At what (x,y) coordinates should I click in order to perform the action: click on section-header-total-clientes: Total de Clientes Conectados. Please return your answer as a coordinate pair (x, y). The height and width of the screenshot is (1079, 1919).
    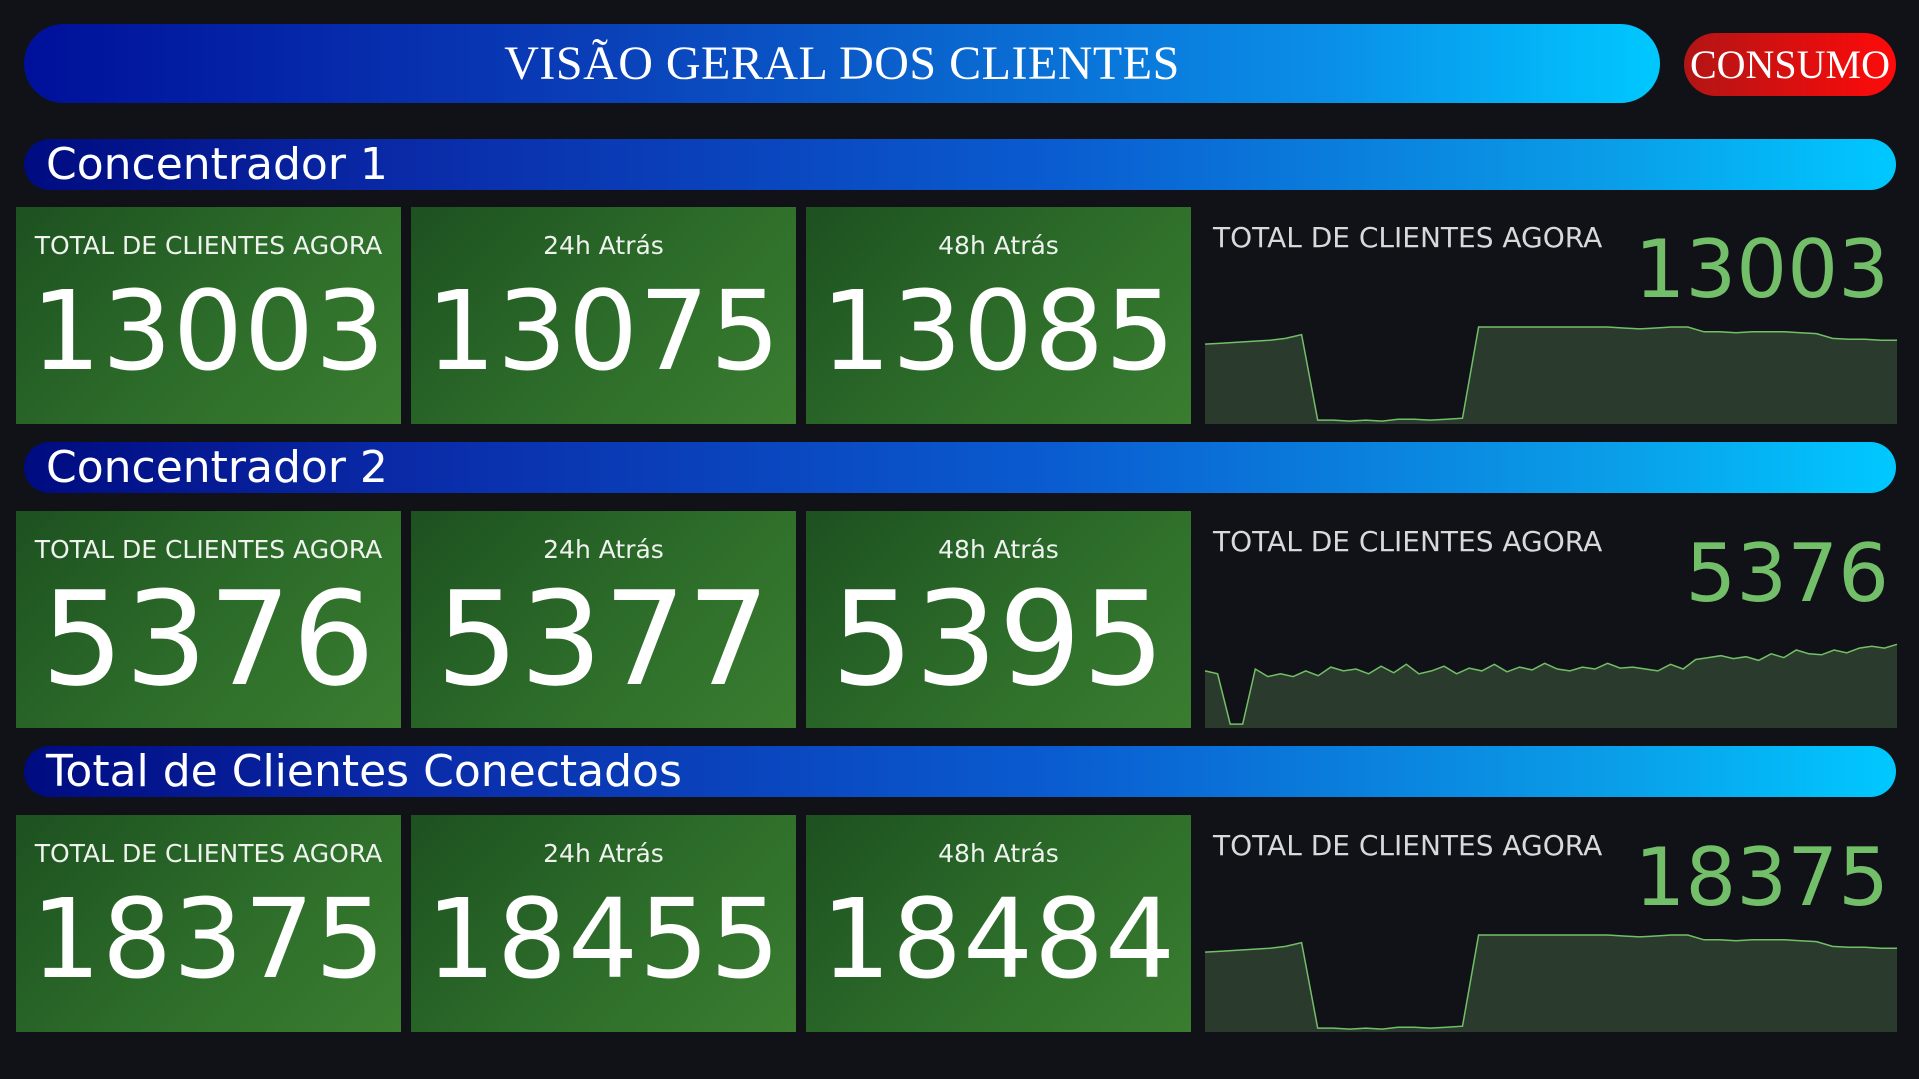
    Looking at the image, I should click on (960, 771).